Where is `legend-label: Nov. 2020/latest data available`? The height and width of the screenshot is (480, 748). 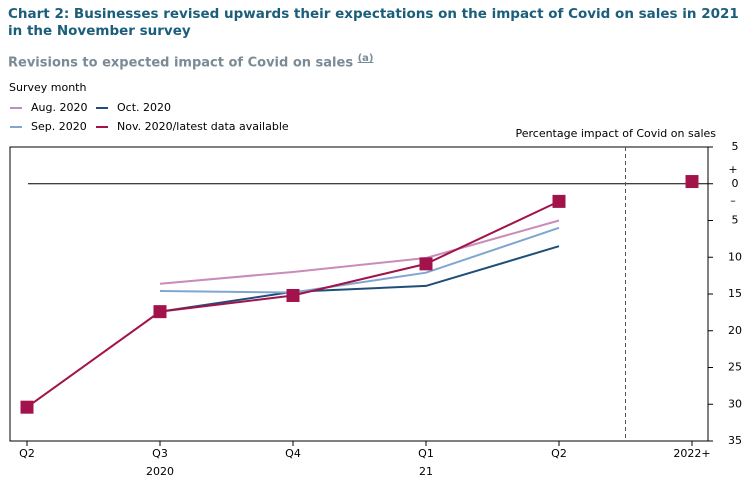
legend-label: Nov. 2020/latest data available is located at coordinates (203, 126).